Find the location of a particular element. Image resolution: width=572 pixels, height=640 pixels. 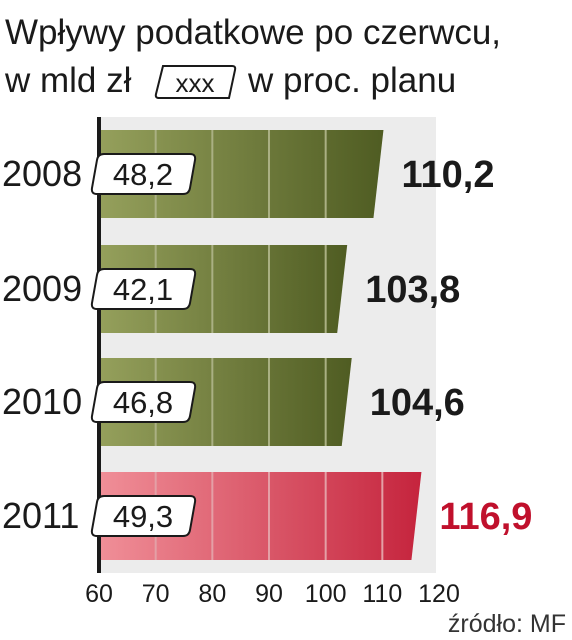

amount-label: 42,1 is located at coordinates (143, 289).